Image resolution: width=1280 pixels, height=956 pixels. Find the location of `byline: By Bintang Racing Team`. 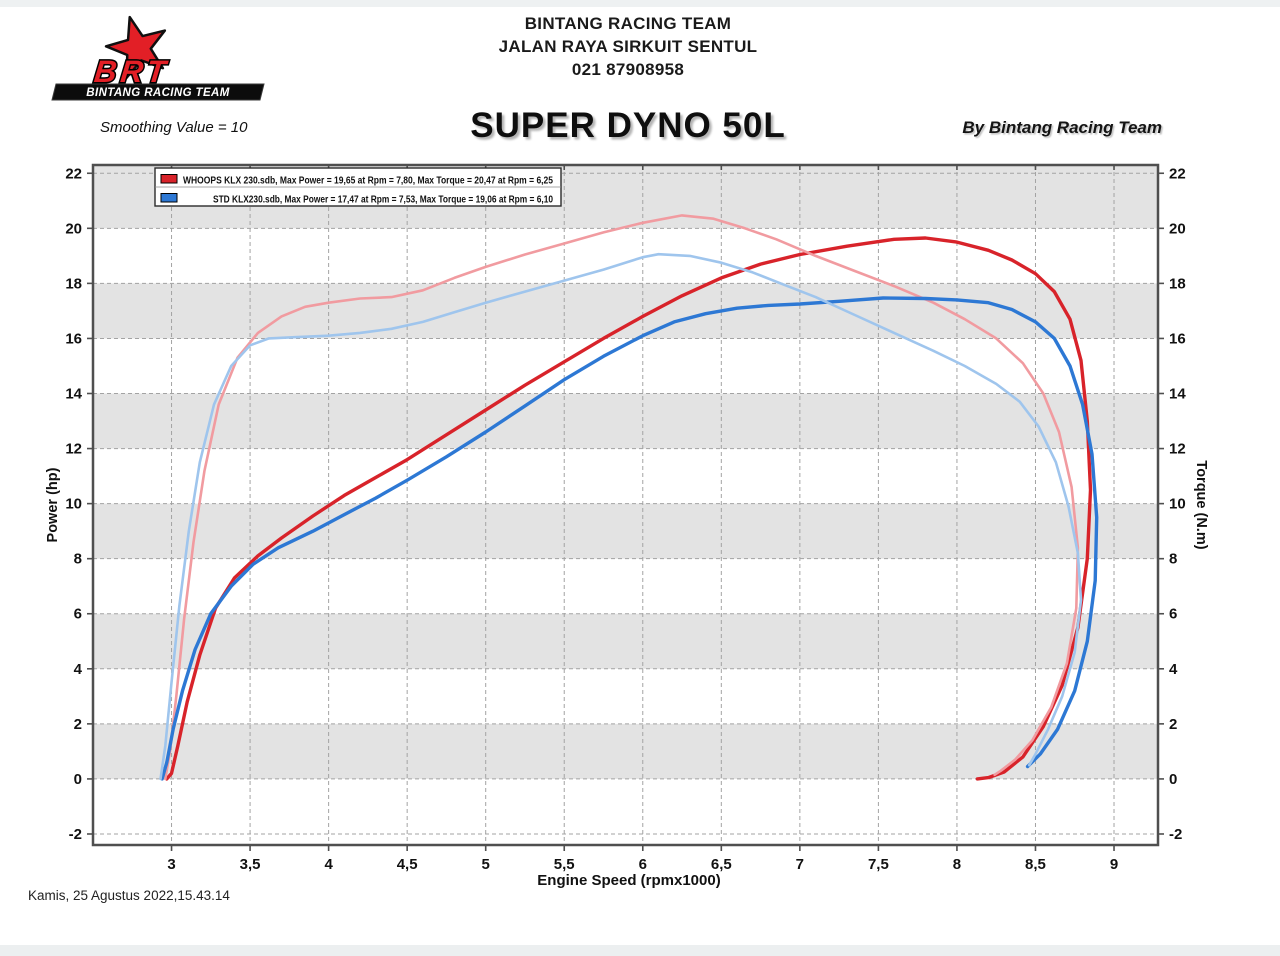

byline: By Bintang Racing Team is located at coordinates (1062, 127).